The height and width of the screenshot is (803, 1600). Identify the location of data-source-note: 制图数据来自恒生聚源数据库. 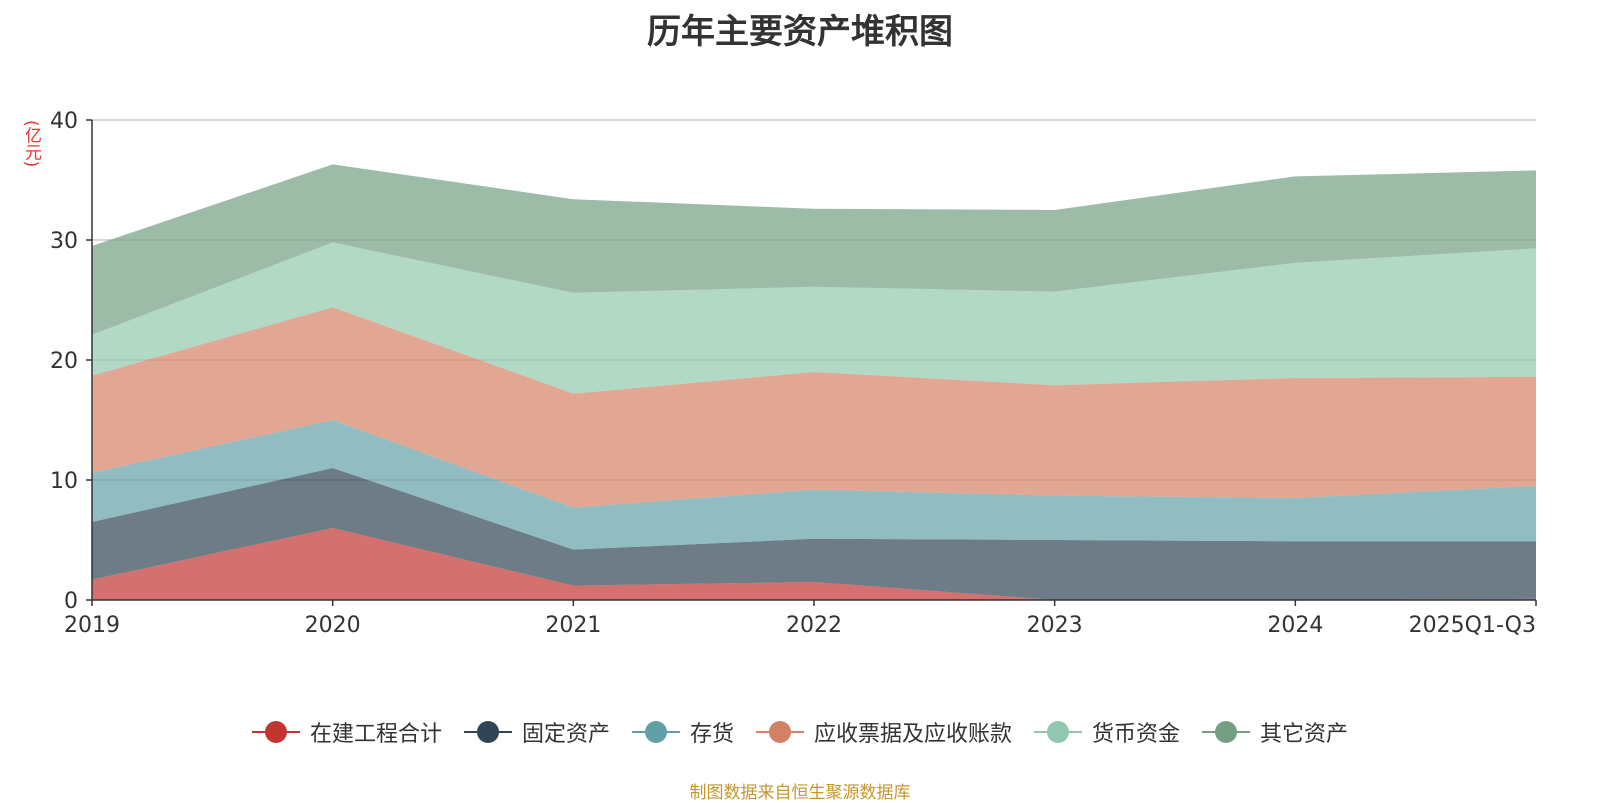
(800, 793).